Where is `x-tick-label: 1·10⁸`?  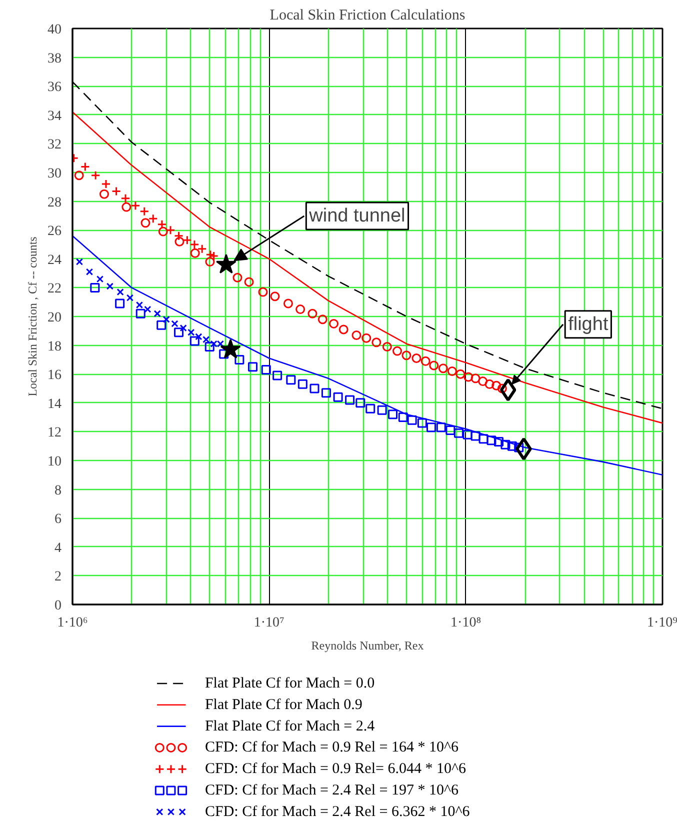 x-tick-label: 1·10⁸ is located at coordinates (466, 623).